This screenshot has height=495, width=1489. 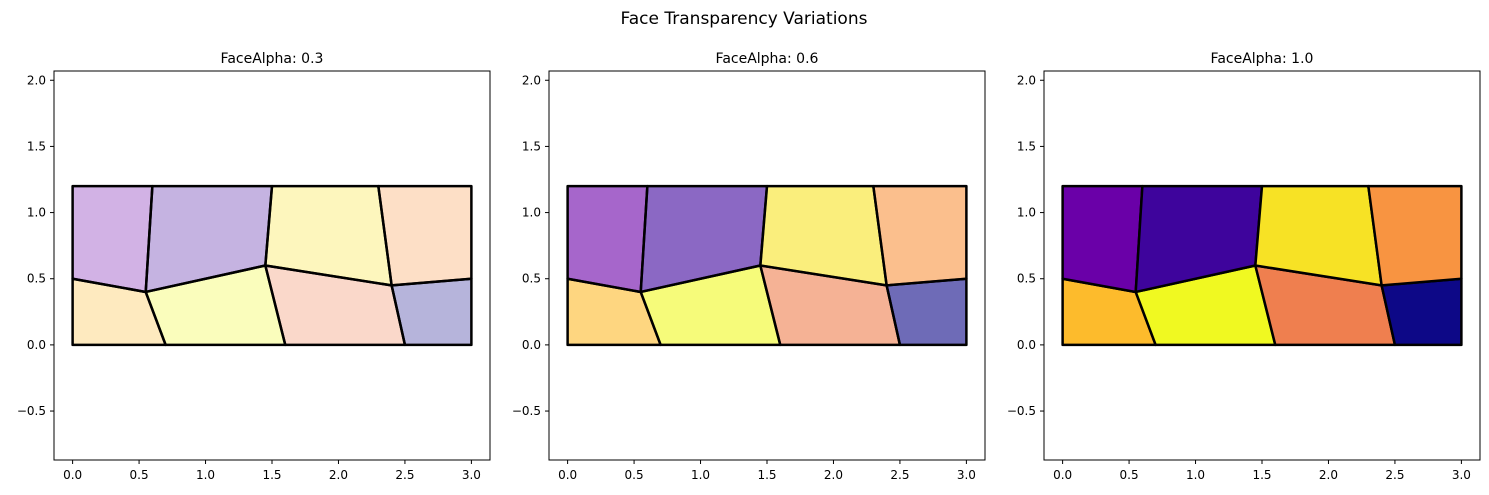 What do you see at coordinates (767, 59) in the screenshot?
I see `subplot-title: FaceAlpha: 0.6` at bounding box center [767, 59].